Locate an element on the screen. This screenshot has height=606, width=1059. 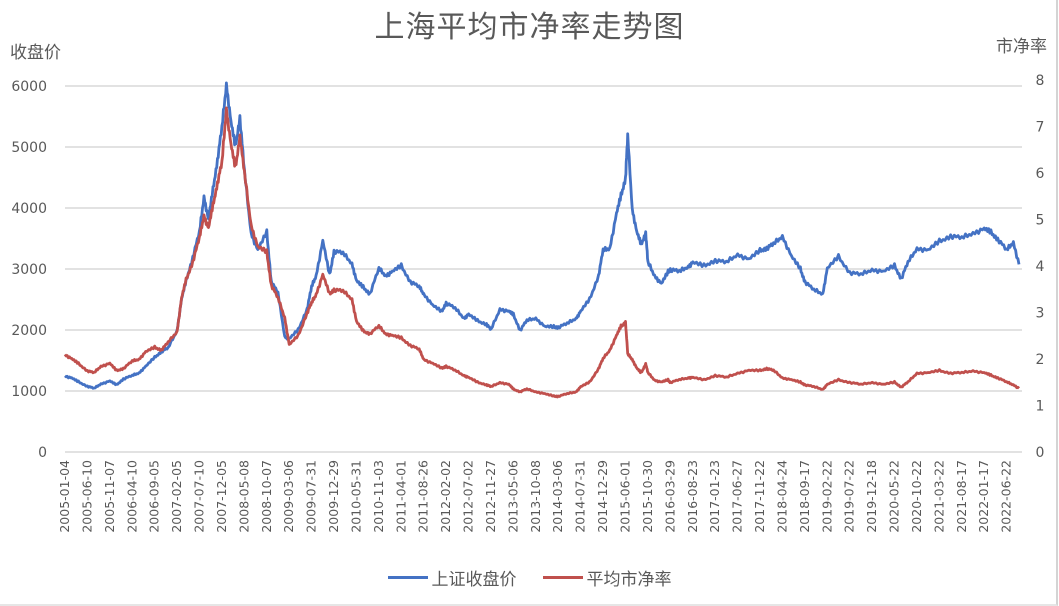
x-tick-label: 2009-12-29 is located at coordinates (333, 496).